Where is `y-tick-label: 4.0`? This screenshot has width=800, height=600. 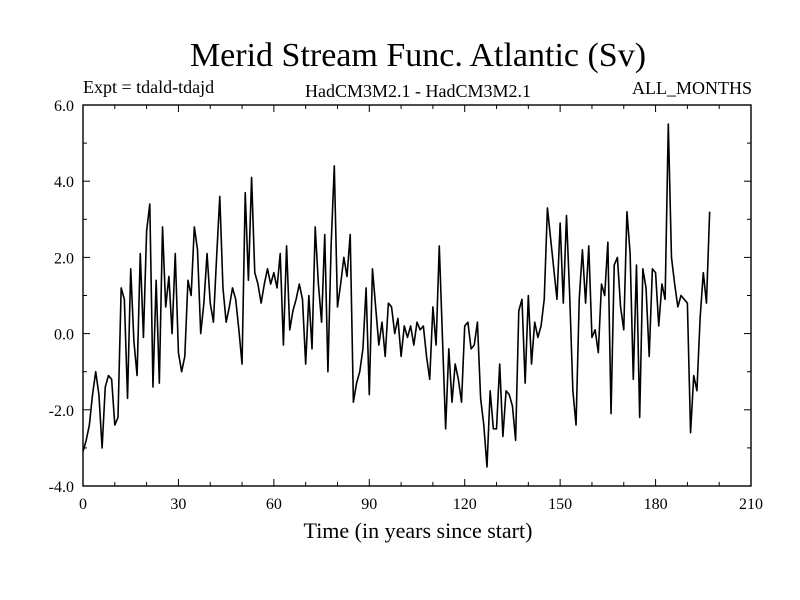
y-tick-label: 4.0 is located at coordinates (64, 182).